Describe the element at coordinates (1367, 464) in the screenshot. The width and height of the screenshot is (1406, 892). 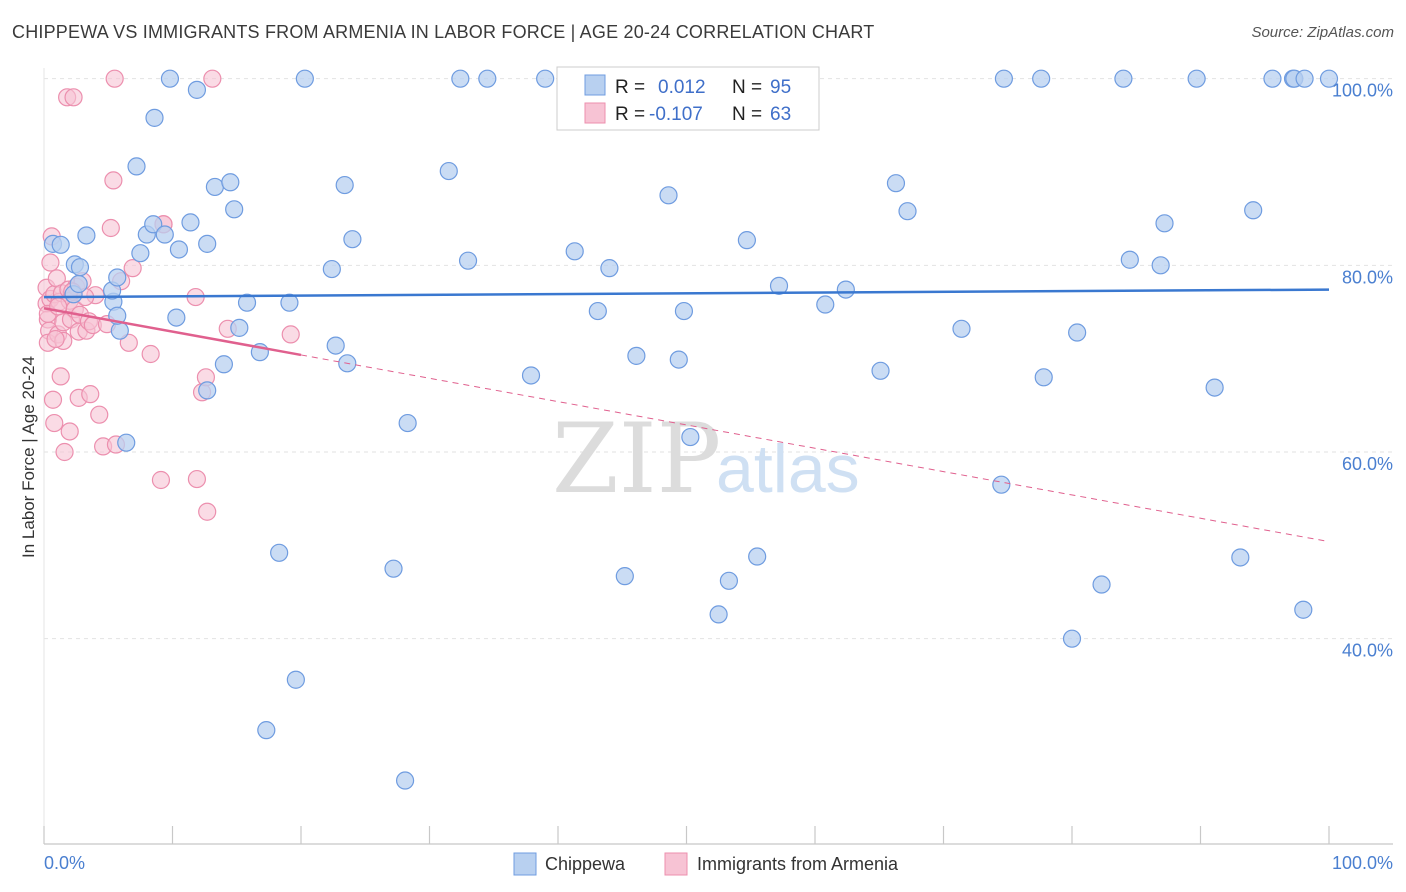
I see `y-tick-label-60: 60.0%` at that location.